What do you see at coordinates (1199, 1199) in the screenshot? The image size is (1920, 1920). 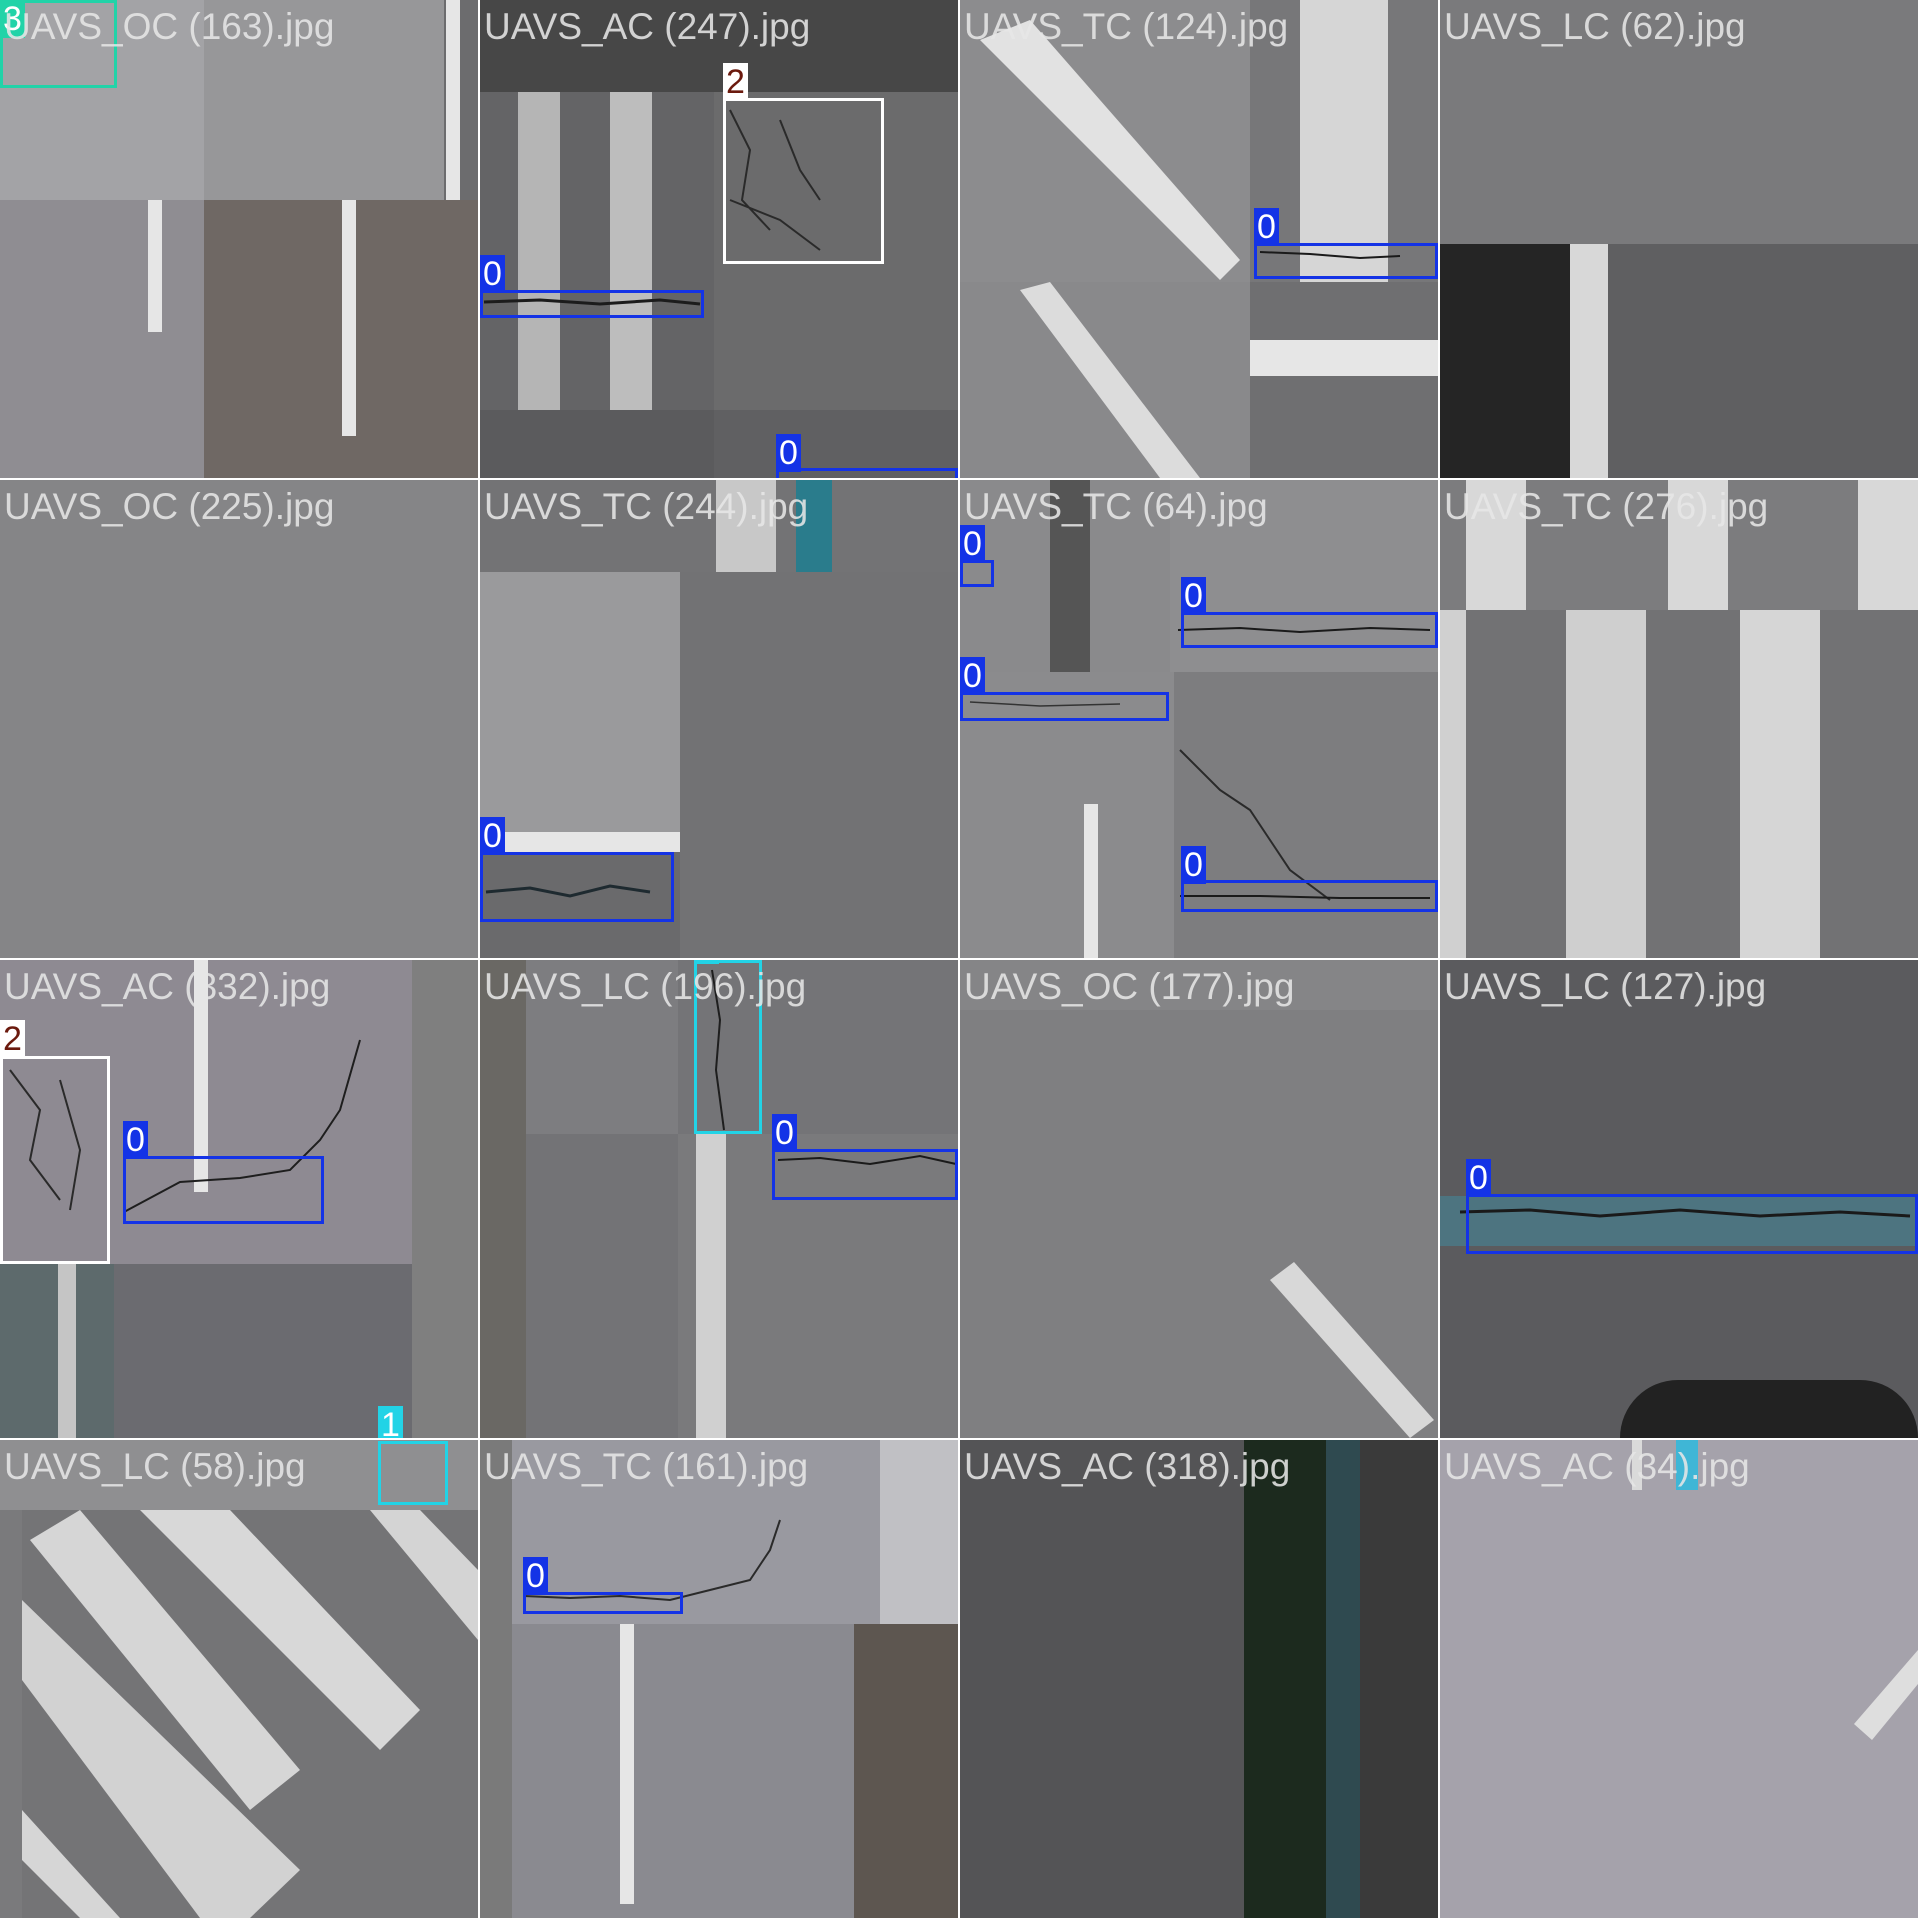 I see `mosaic-tile: UAVS_OC (177).jpg` at bounding box center [1199, 1199].